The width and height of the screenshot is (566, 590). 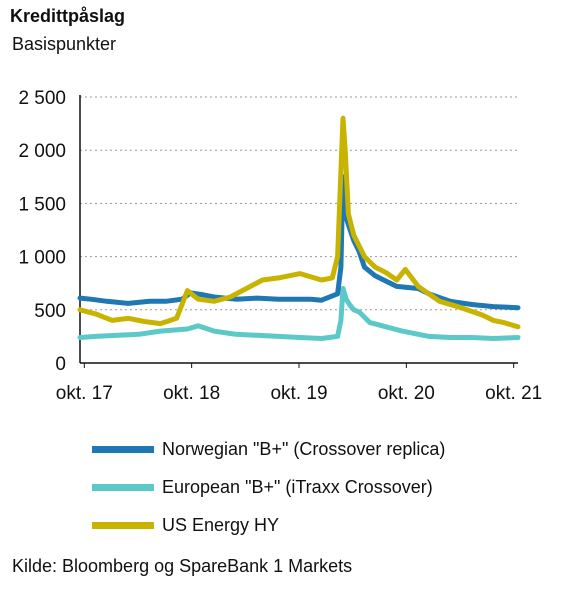 What do you see at coordinates (60, 364) in the screenshot?
I see `y-tick-label-0: 0` at bounding box center [60, 364].